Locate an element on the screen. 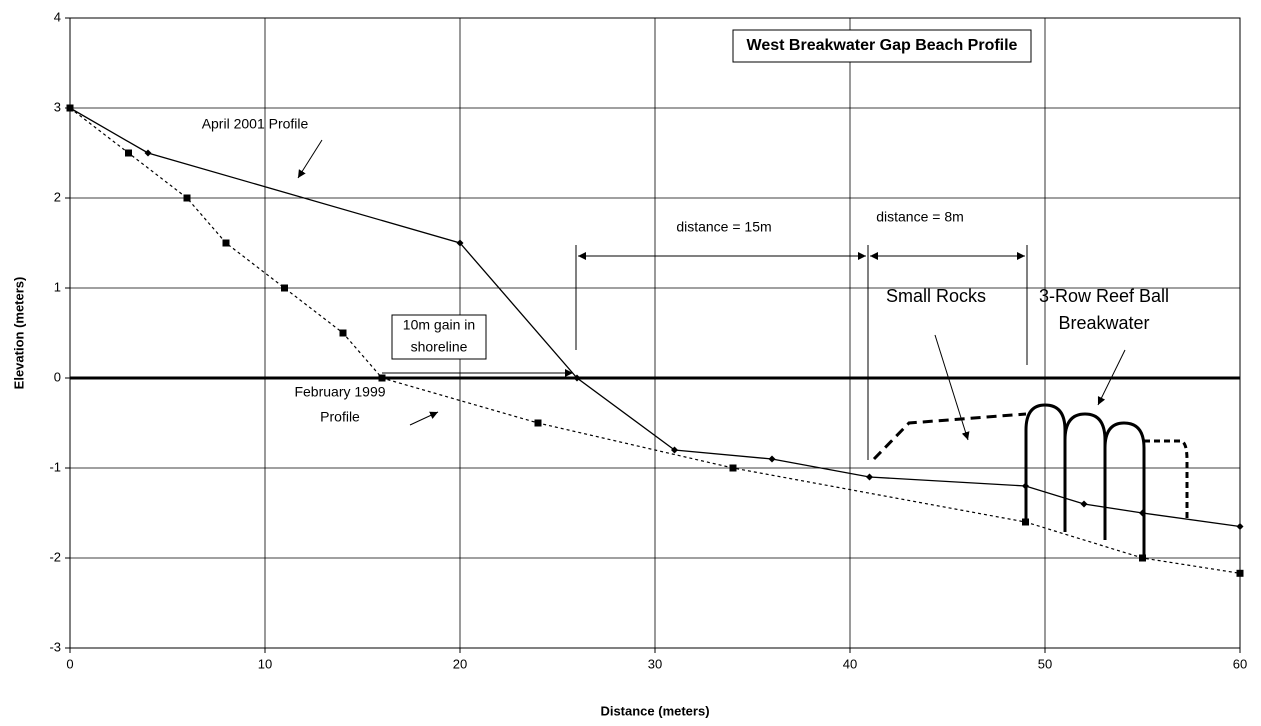 This screenshot has height=726, width=1261. y-tick-label: 3 is located at coordinates (57, 106).